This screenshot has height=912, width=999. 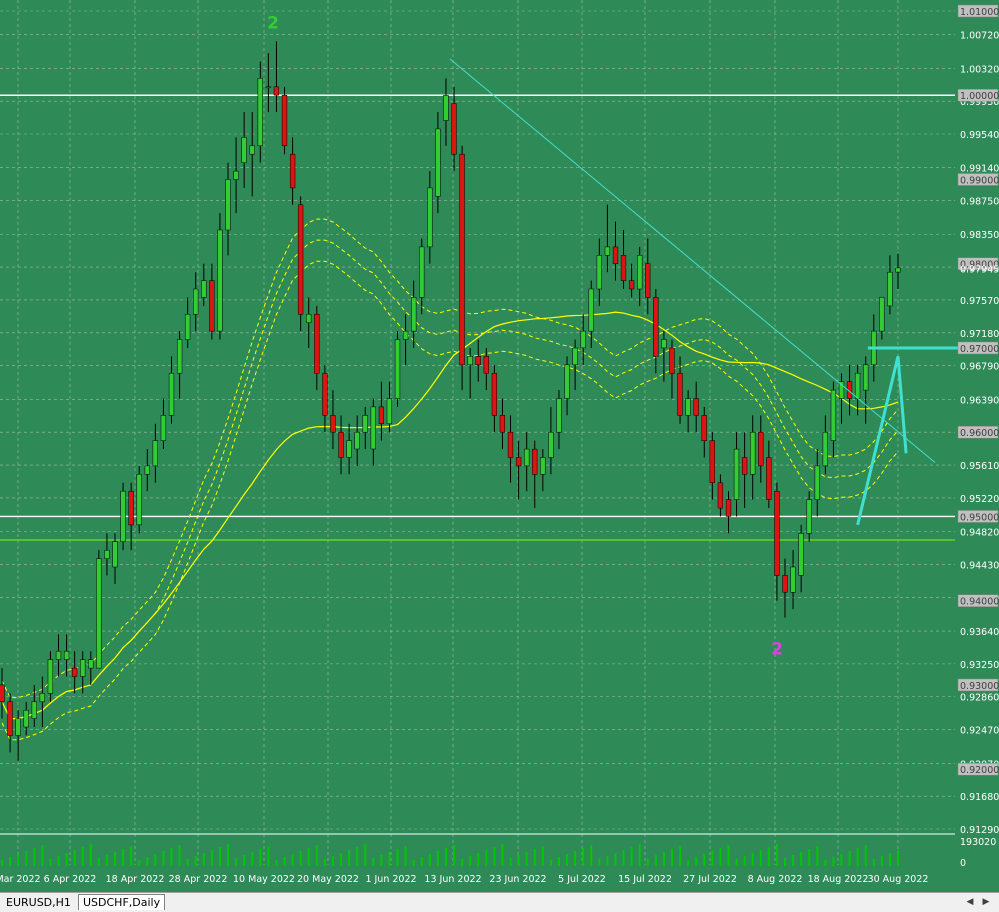 What do you see at coordinates (979, 466) in the screenshot?
I see `y-tick-label: 0.95610` at bounding box center [979, 466].